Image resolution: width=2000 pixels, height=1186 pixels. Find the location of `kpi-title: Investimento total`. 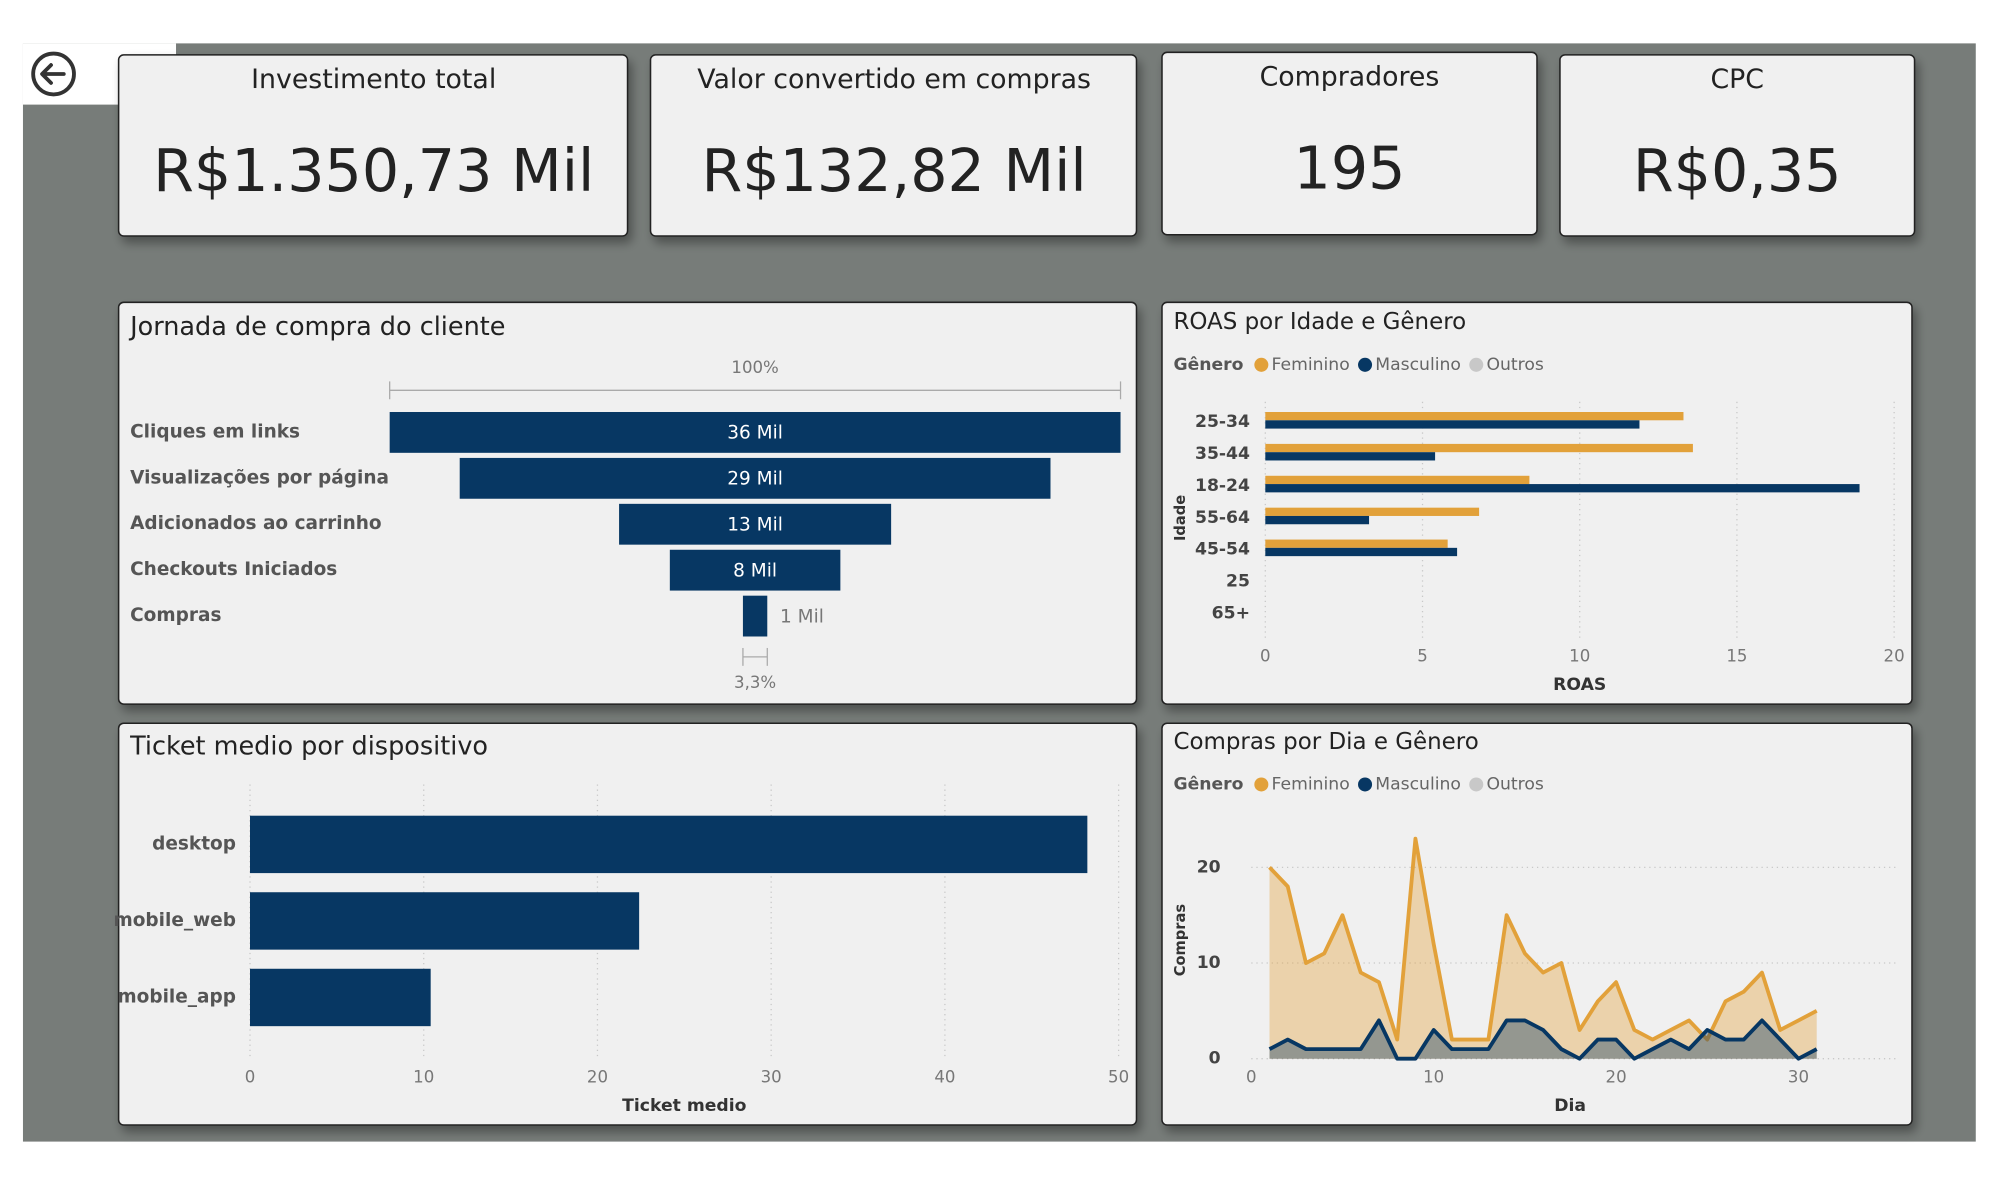

kpi-title: Investimento total is located at coordinates (373, 79).